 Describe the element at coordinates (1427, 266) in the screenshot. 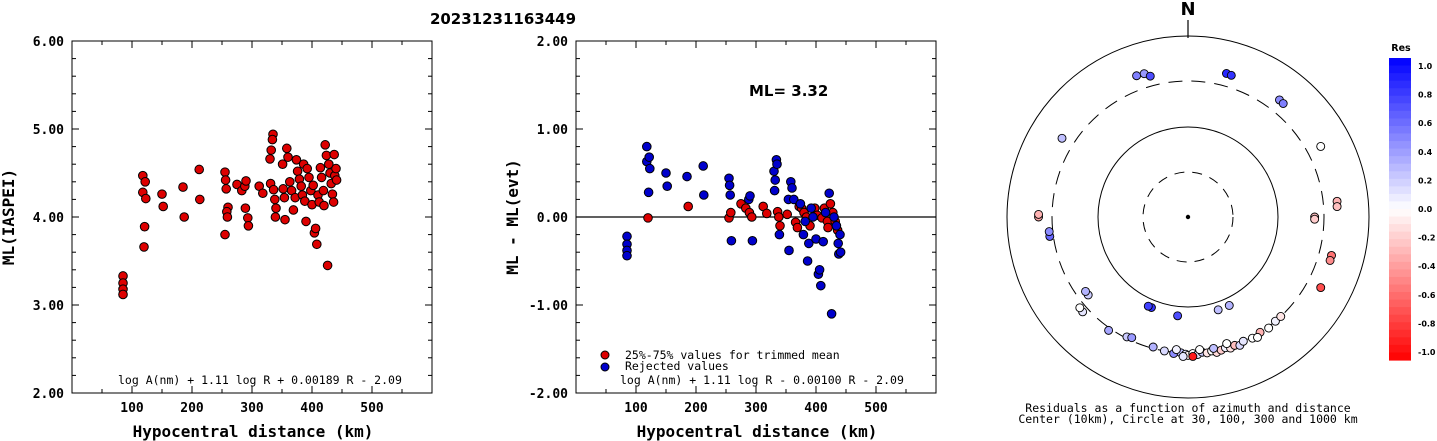

I see `colorbar-tick-label: -0.4` at that location.